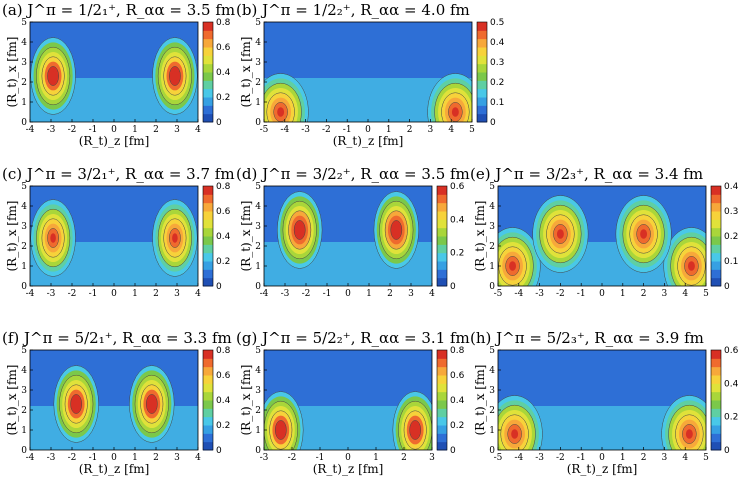 The image size is (747, 484). What do you see at coordinates (497, 103) in the screenshot?
I see `colorbar-tick-label: 0.1` at bounding box center [497, 103].